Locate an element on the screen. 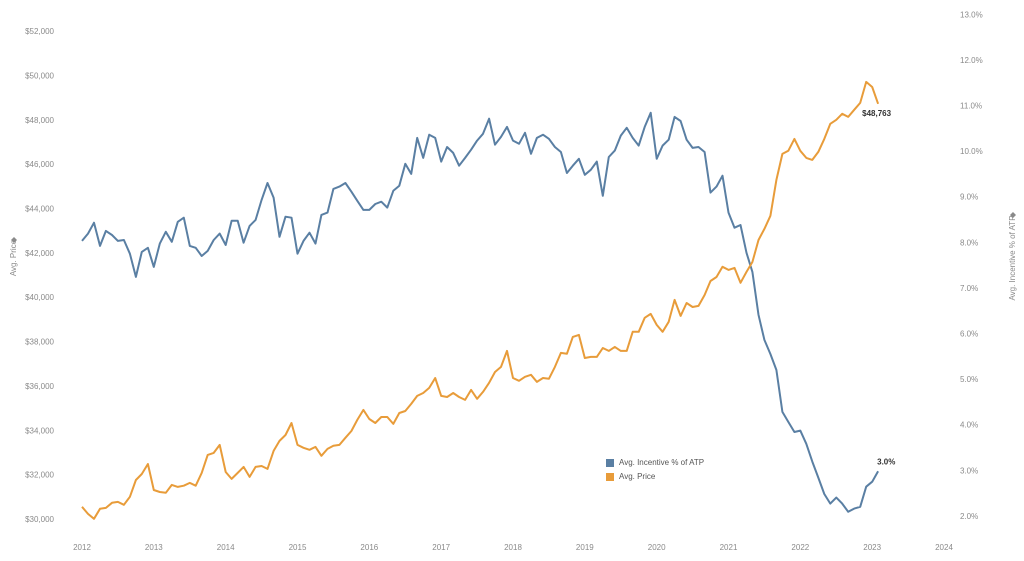 Image resolution: width=1024 pixels, height=561 pixels. y2-tick-label: 7.0% is located at coordinates (969, 288).